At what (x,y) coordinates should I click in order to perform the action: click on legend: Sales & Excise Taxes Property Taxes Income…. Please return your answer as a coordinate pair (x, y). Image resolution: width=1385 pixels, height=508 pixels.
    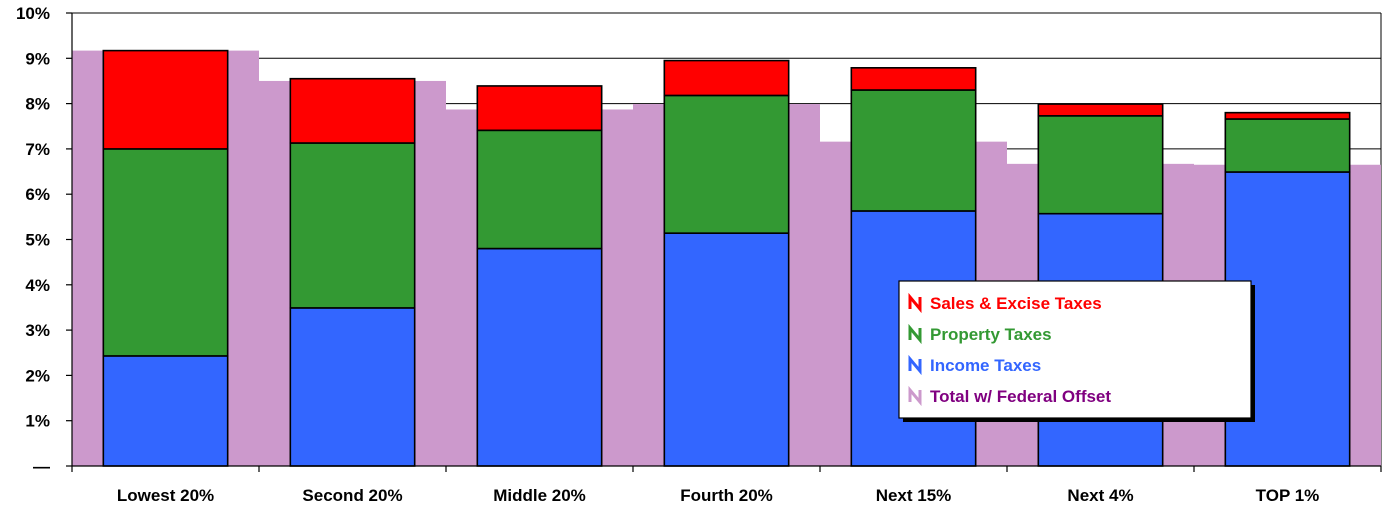
    Looking at the image, I should click on (1076, 351).